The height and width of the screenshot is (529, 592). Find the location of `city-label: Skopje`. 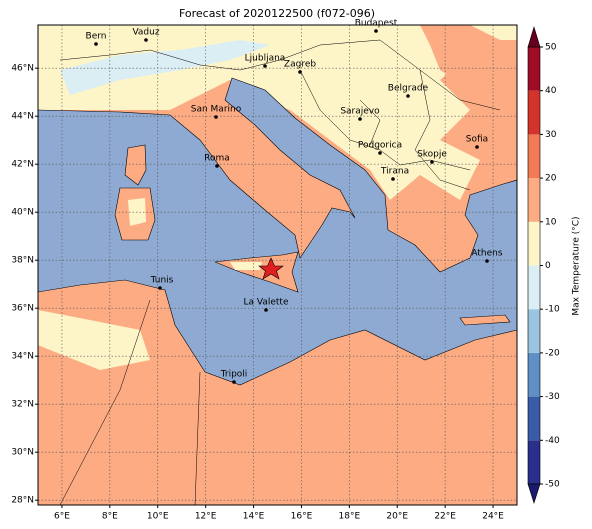

city-label: Skopje is located at coordinates (432, 155).